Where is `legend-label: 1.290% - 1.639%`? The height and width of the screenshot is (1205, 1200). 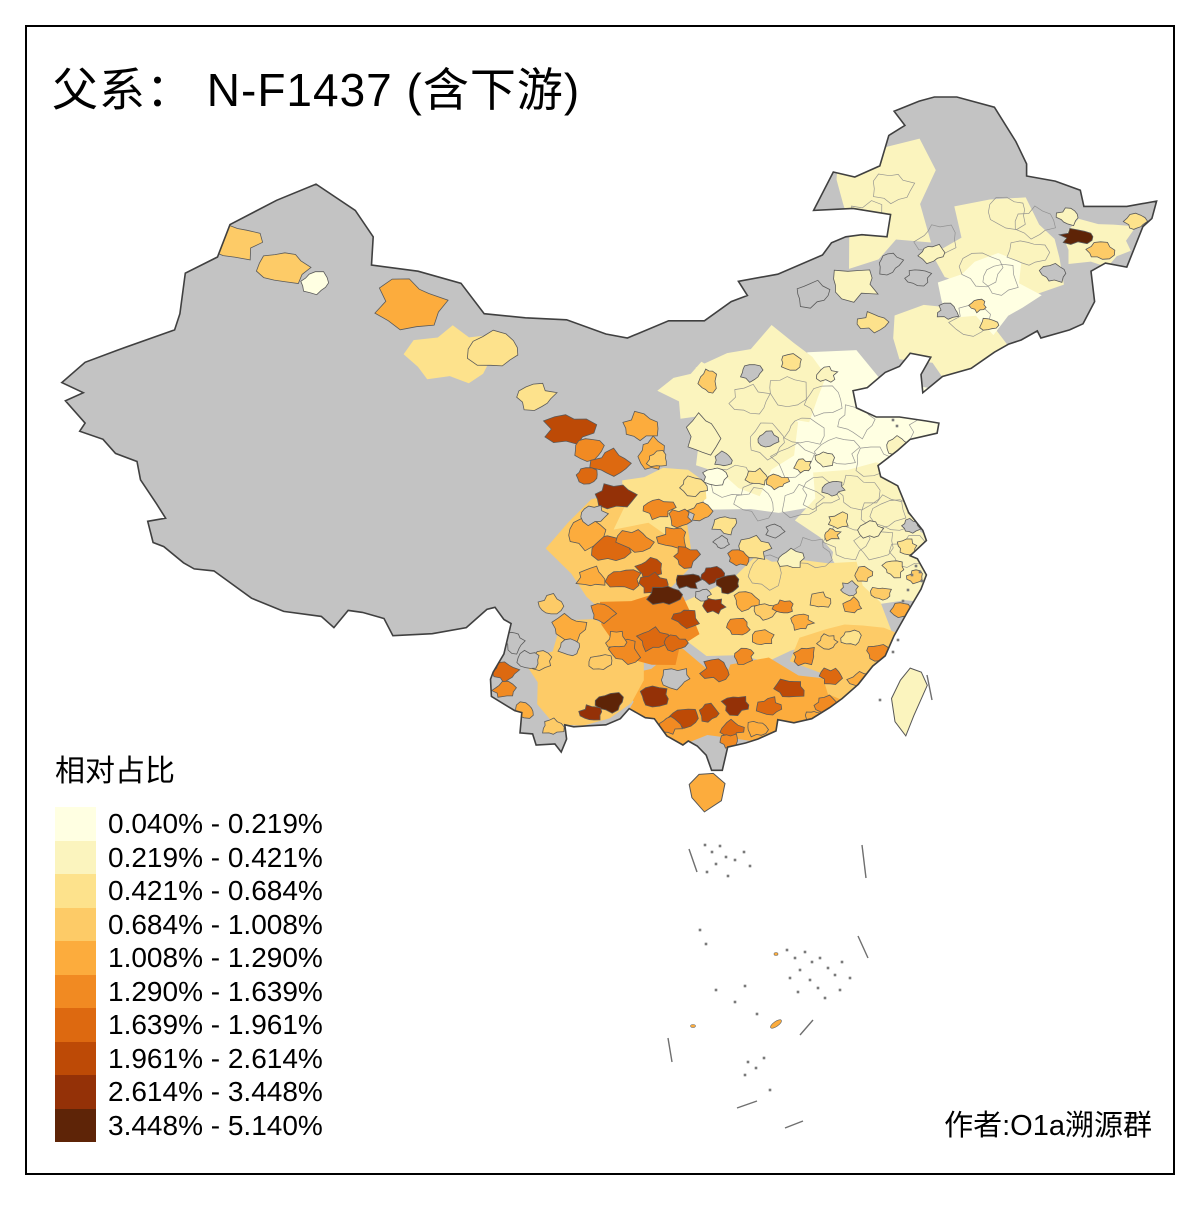
legend-label: 1.290% - 1.639% is located at coordinates (215, 991).